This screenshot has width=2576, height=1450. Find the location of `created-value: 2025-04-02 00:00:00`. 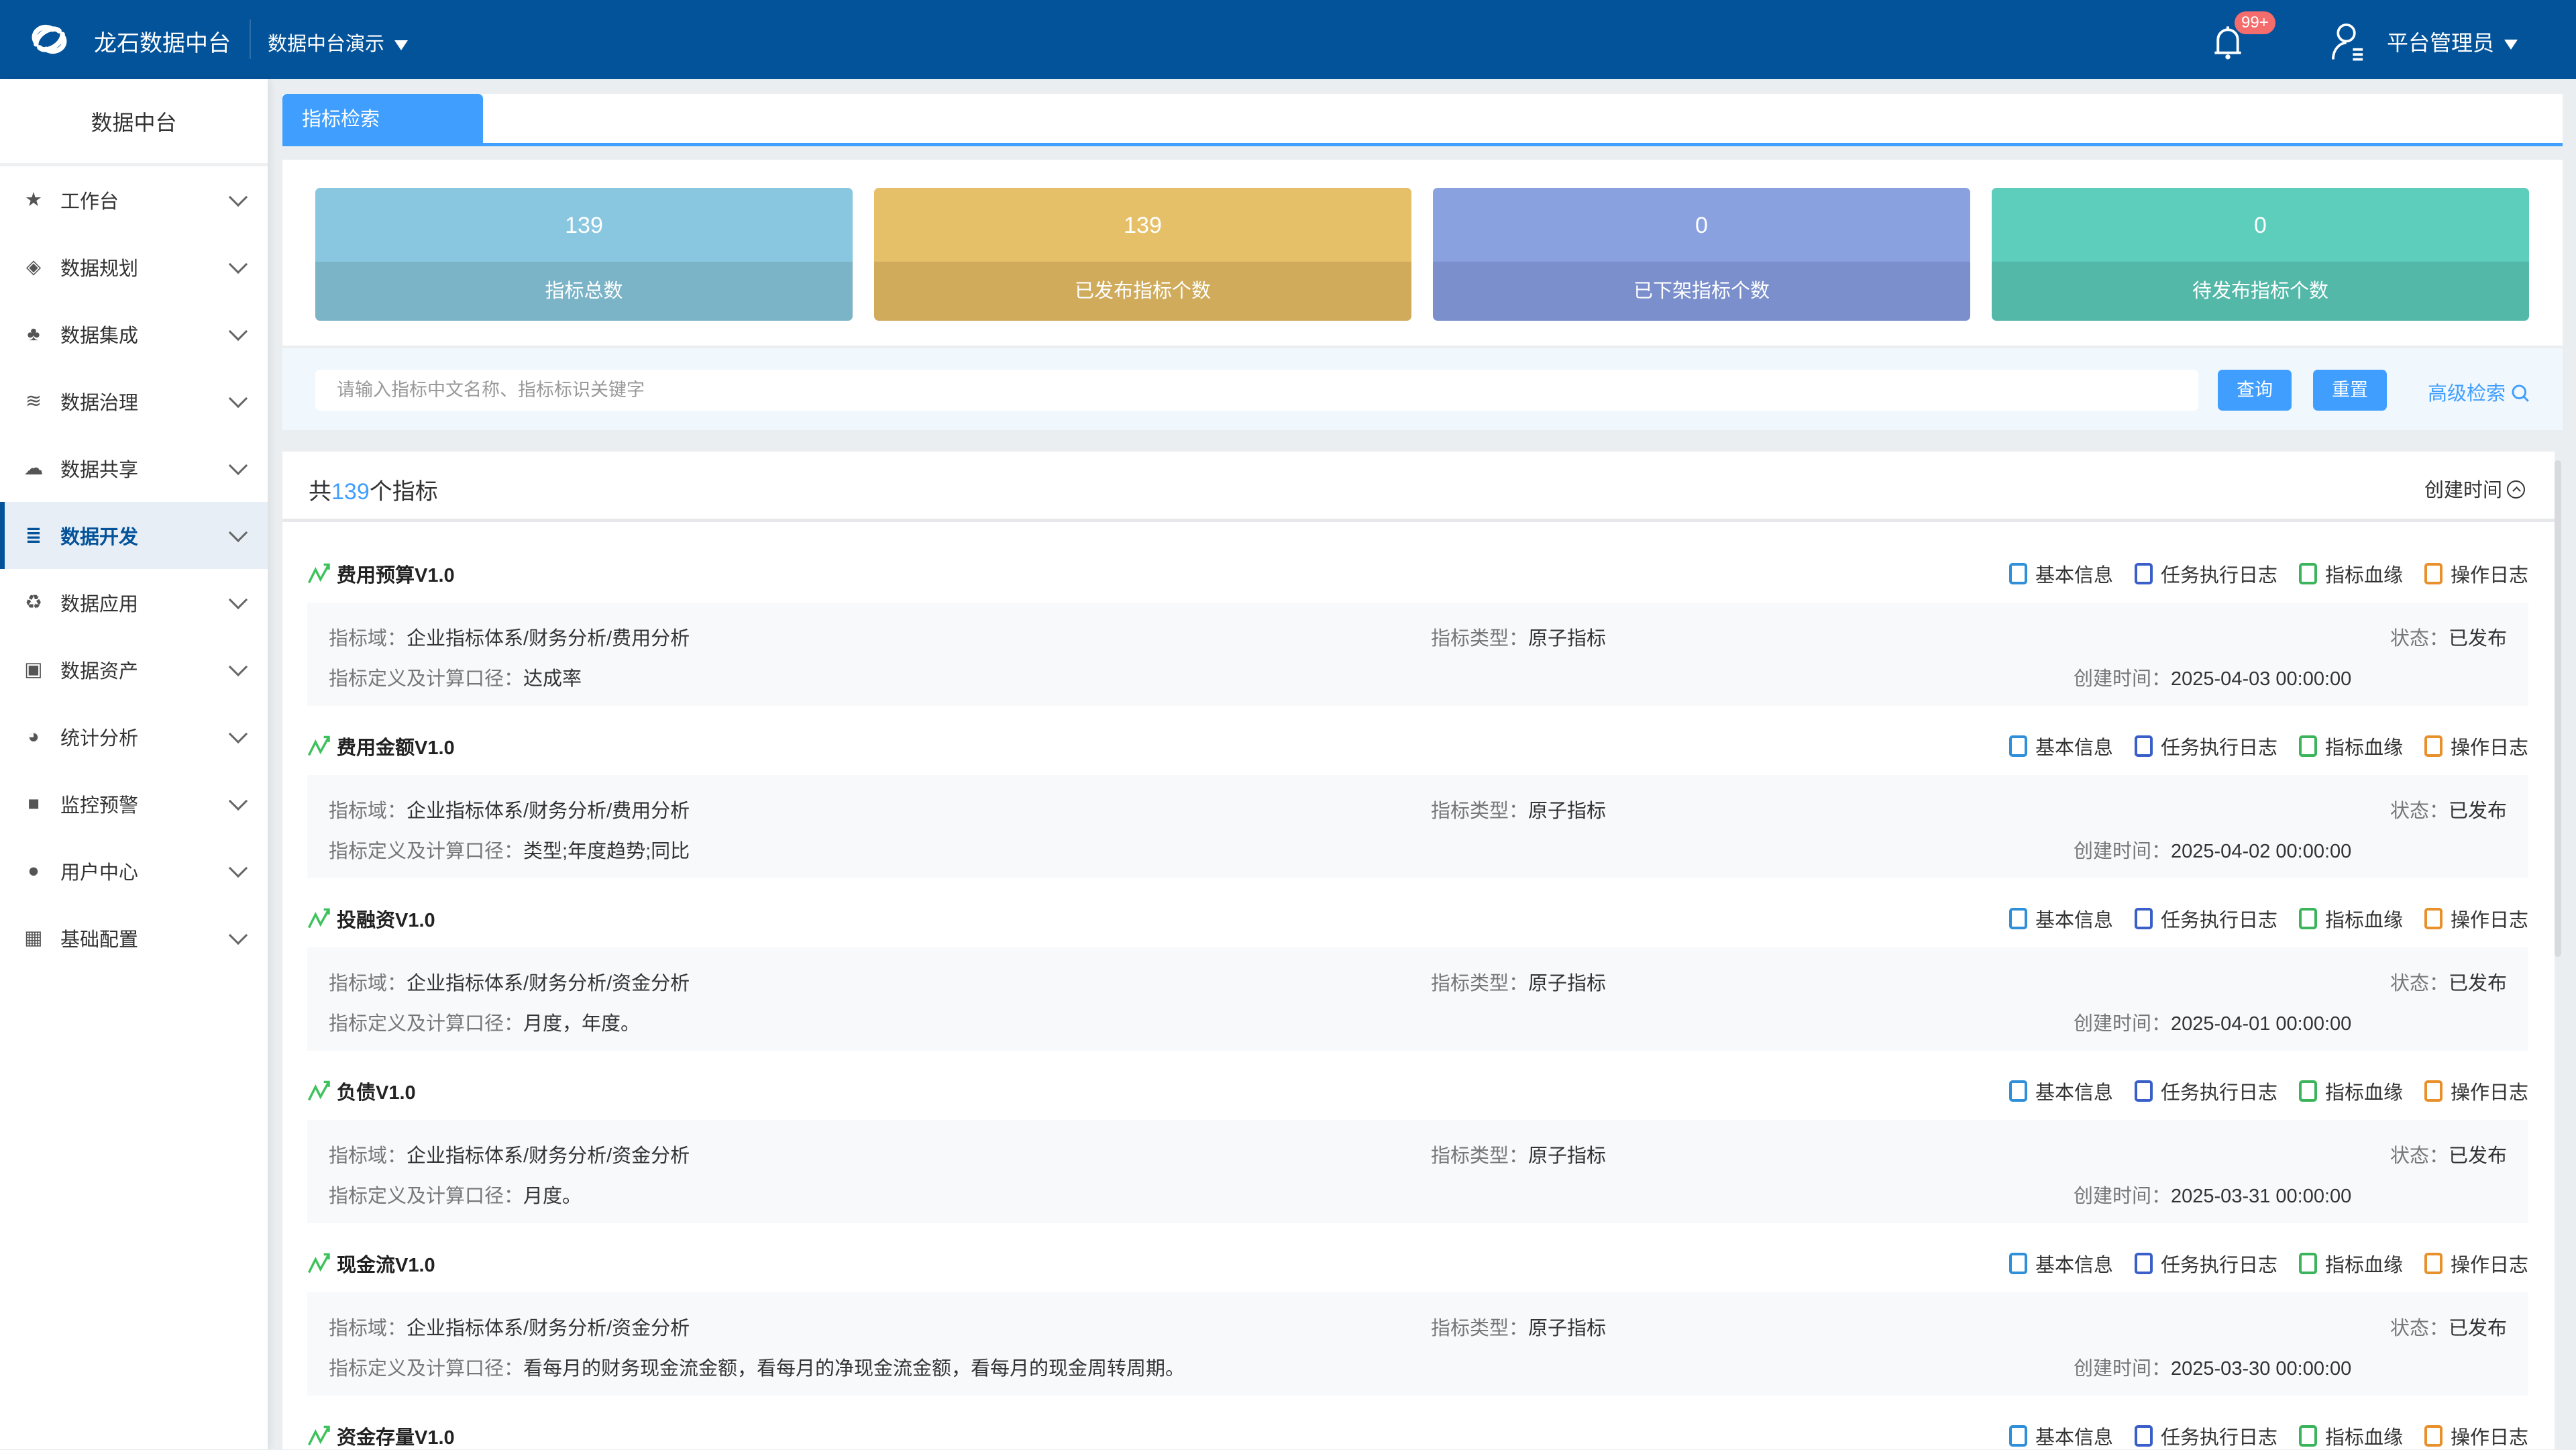

created-value: 2025-04-02 00:00:00 is located at coordinates (2261, 851).